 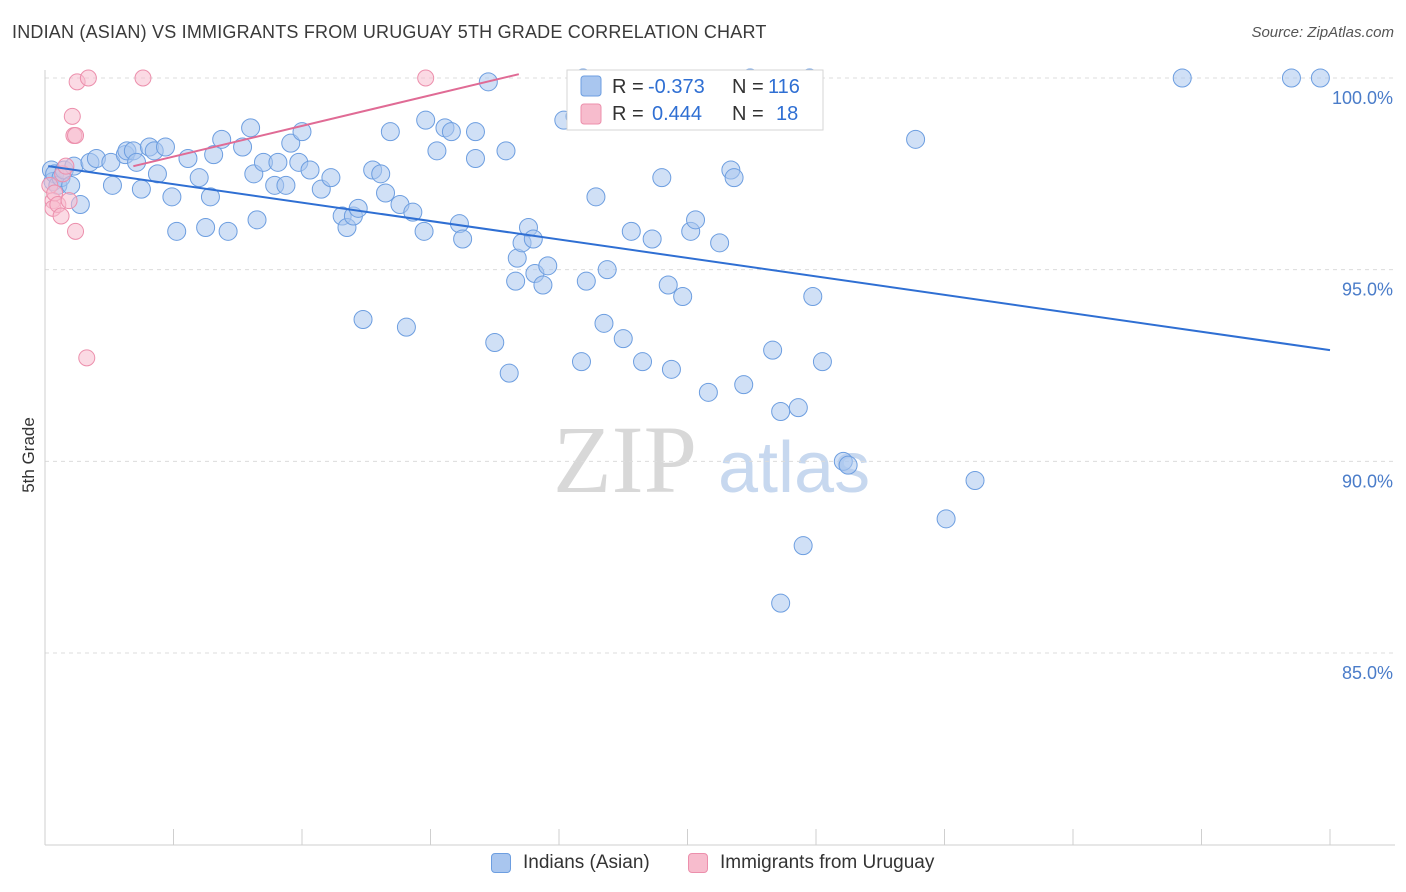 What do you see at coordinates (1362, 385) in the screenshot?
I see `y-tick-labels: 100.0% 95.0% 90.0% 85.0%` at bounding box center [1362, 385].